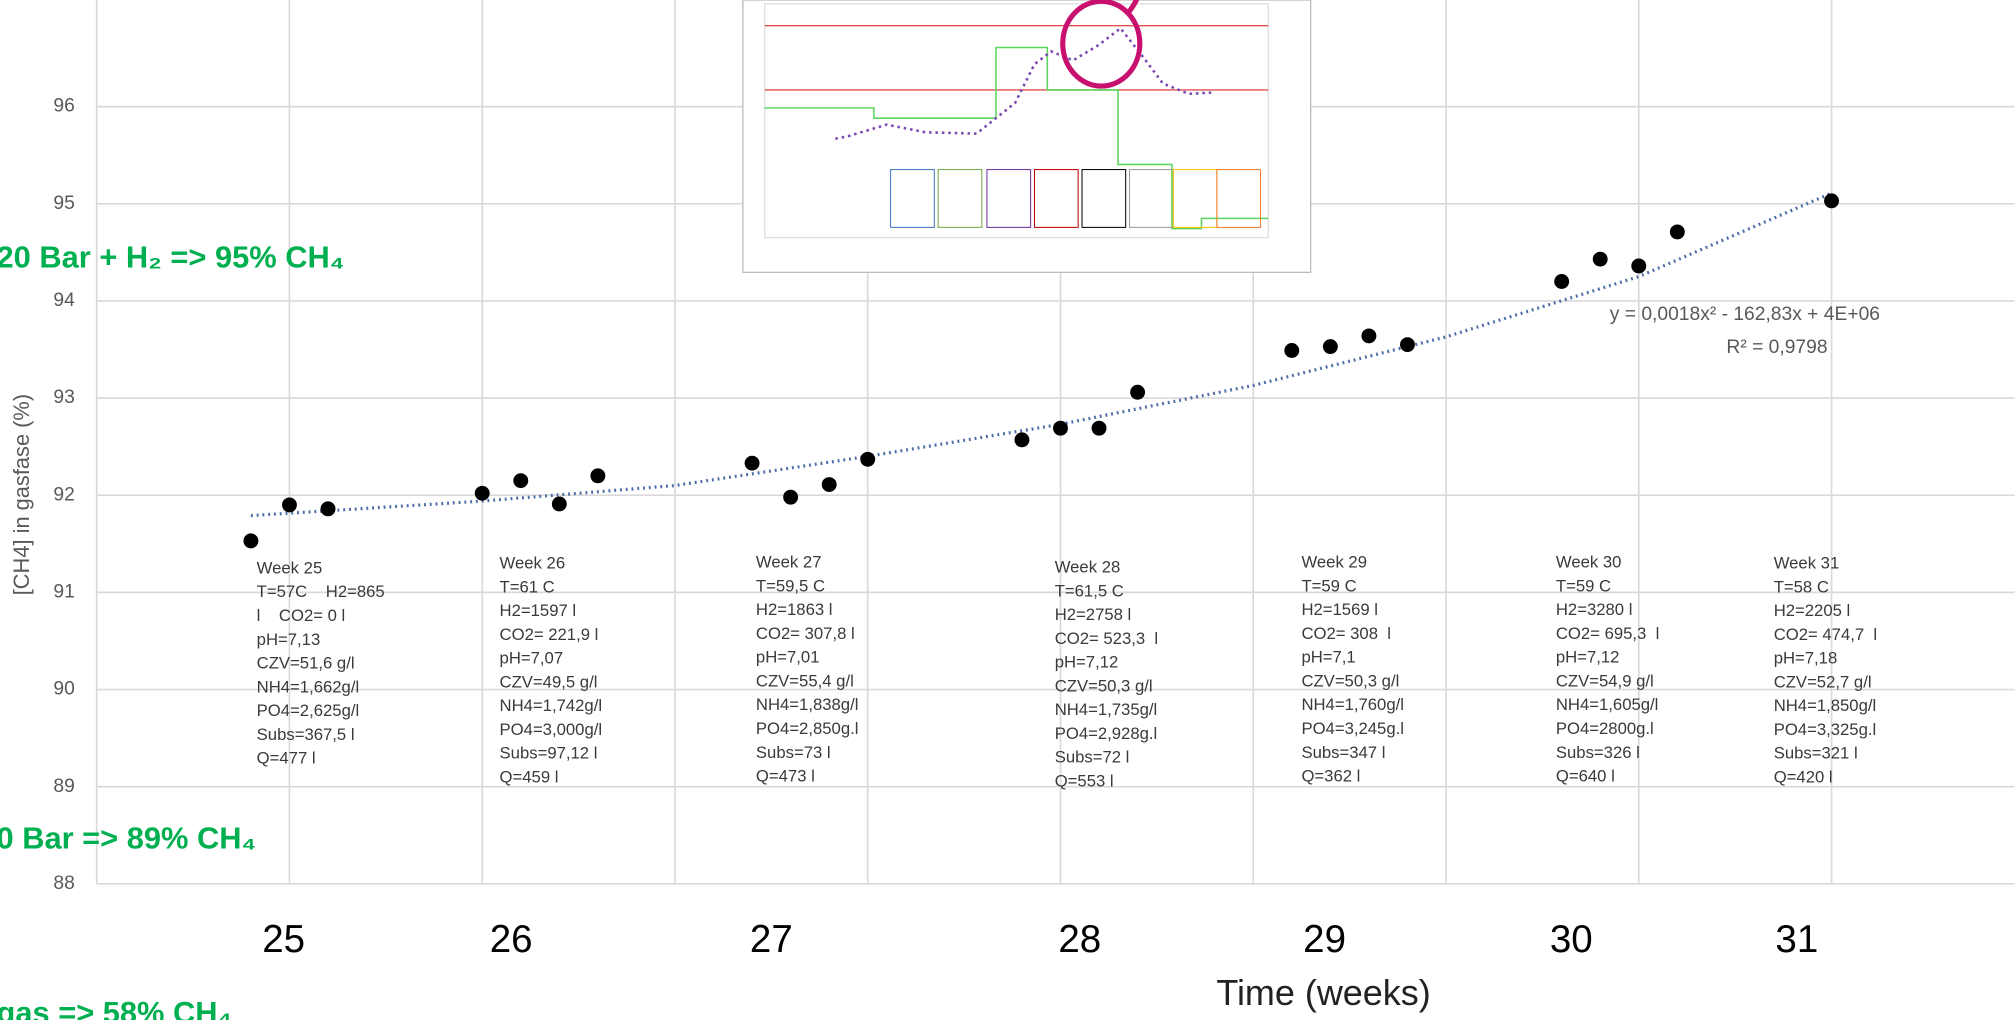  I want to click on week-annotation: Q=459 l, so click(529, 777).